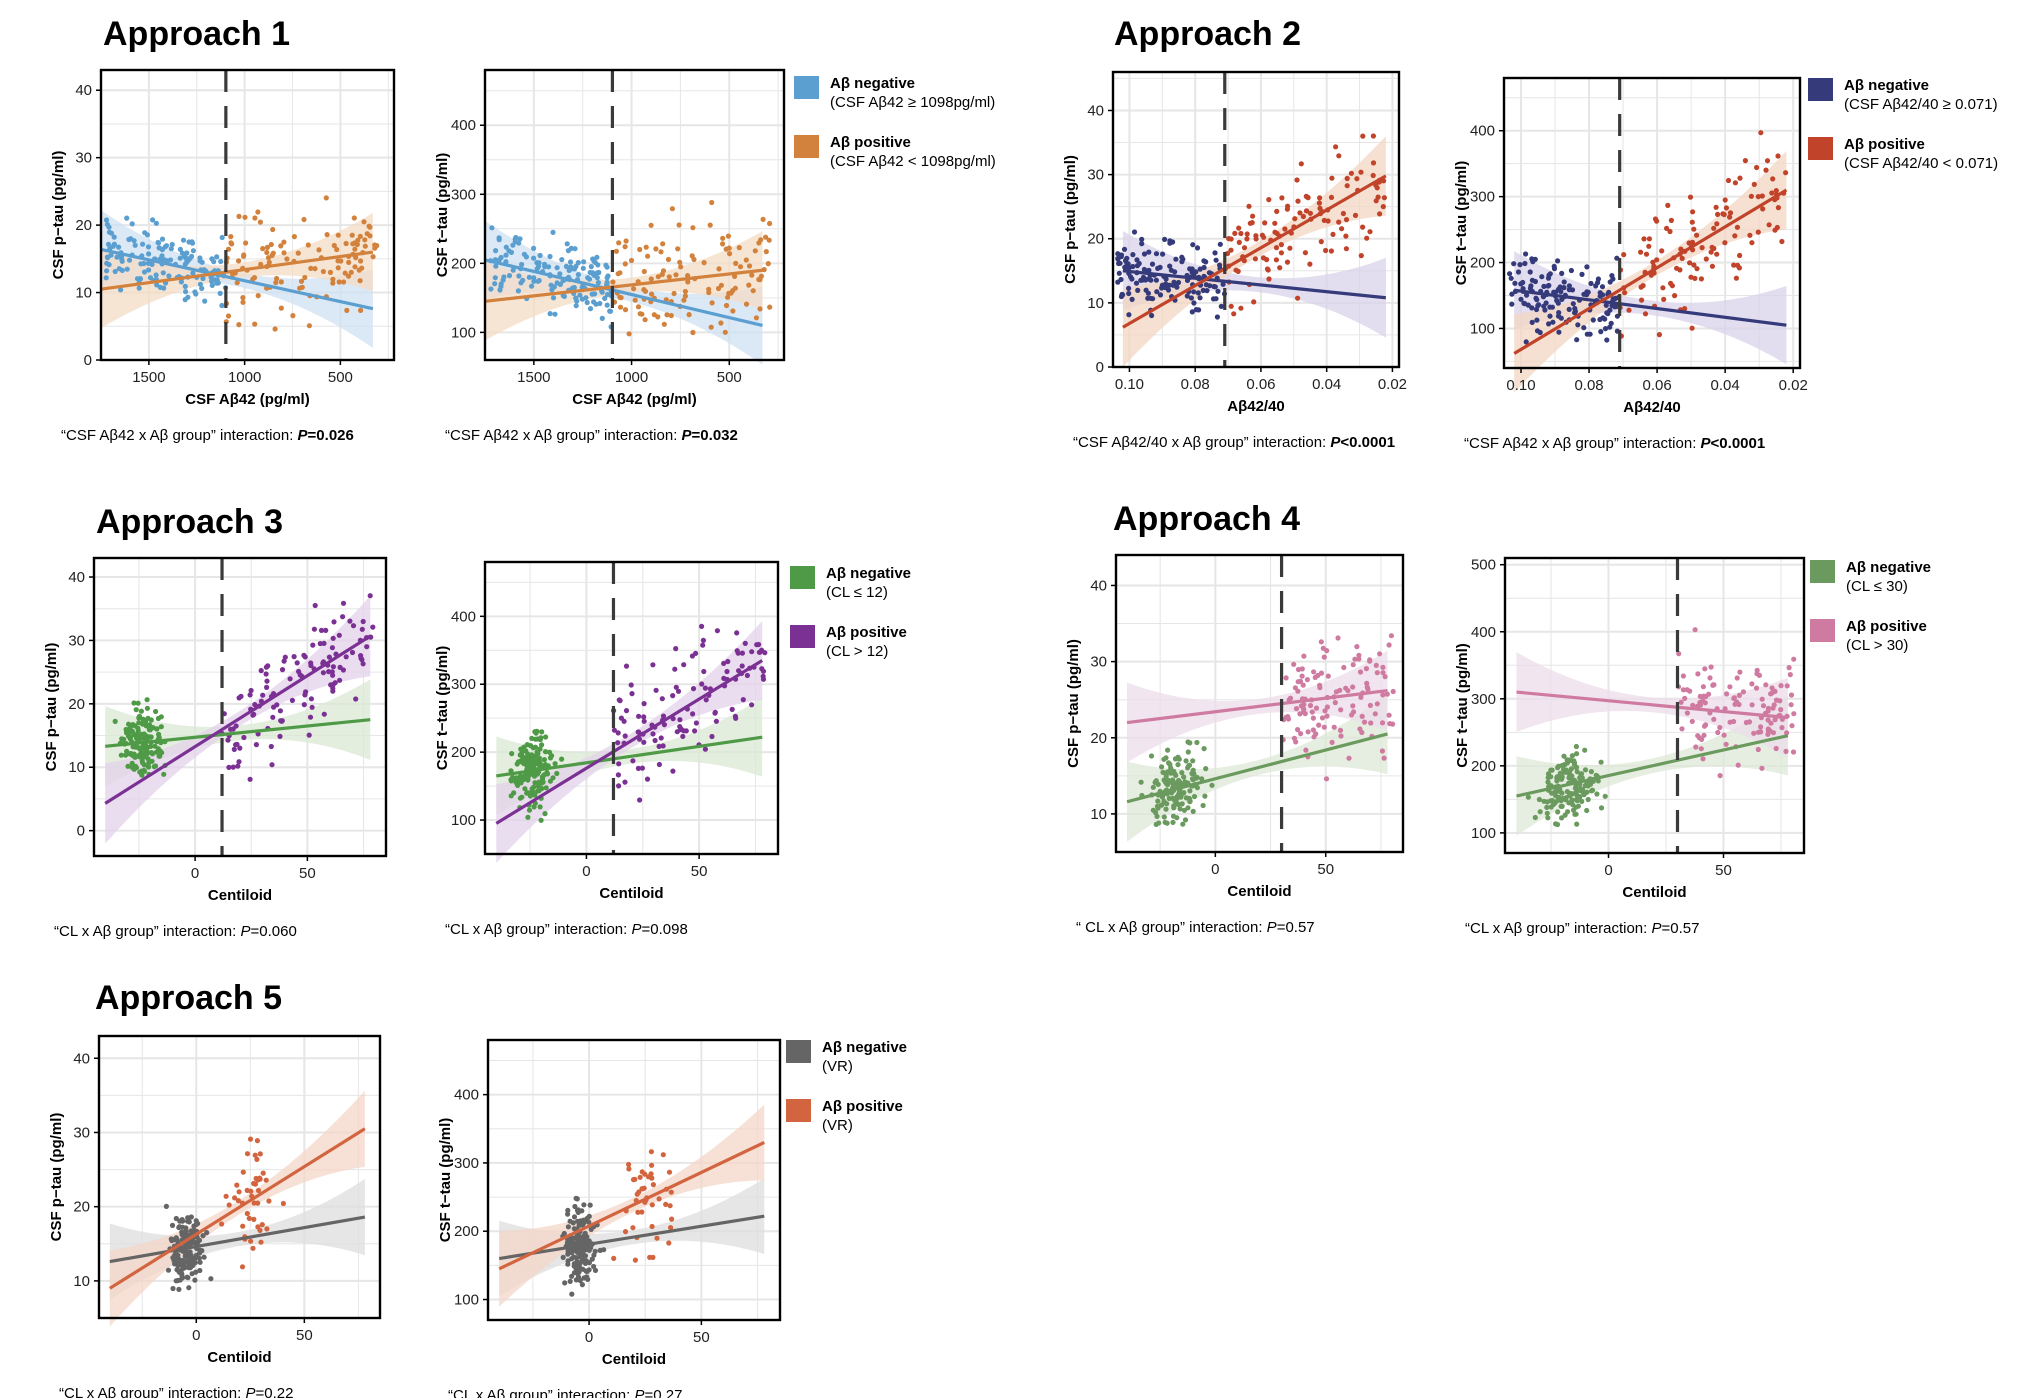 The image size is (2044, 1398). Describe the element at coordinates (1296, 927) in the screenshot. I see `caption-p-value: =0.57` at that location.